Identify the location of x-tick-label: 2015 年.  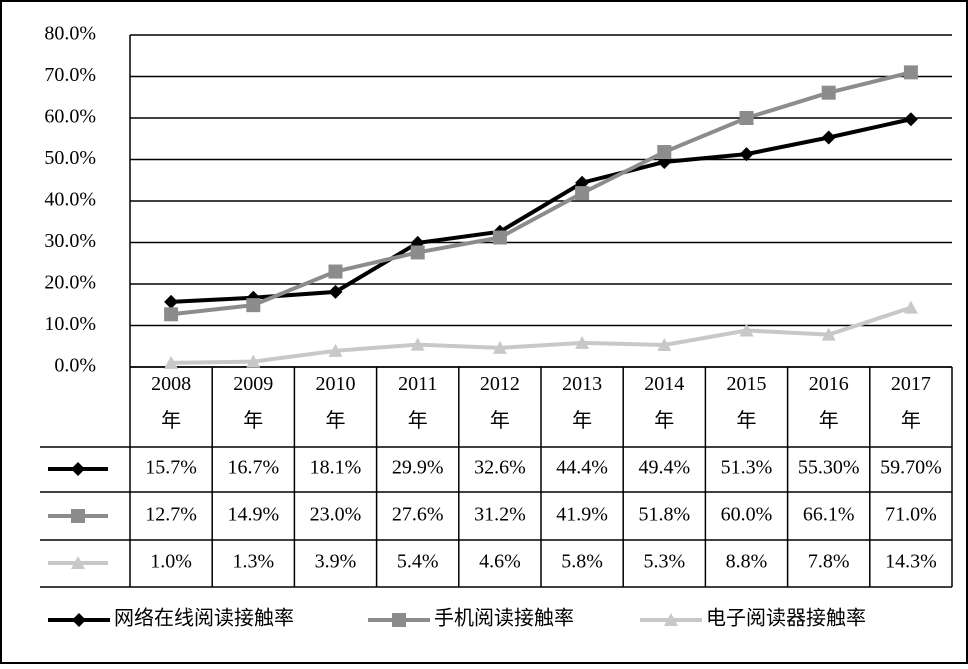
(747, 402).